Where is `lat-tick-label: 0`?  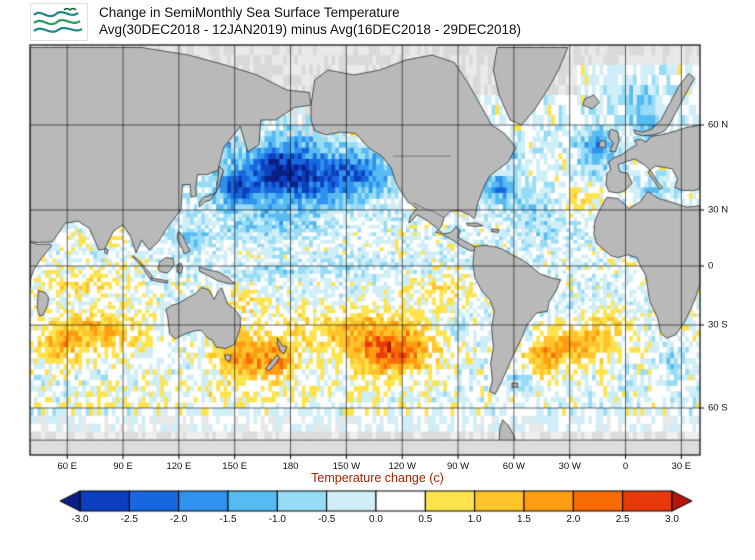
lat-tick-label: 0 is located at coordinates (711, 266).